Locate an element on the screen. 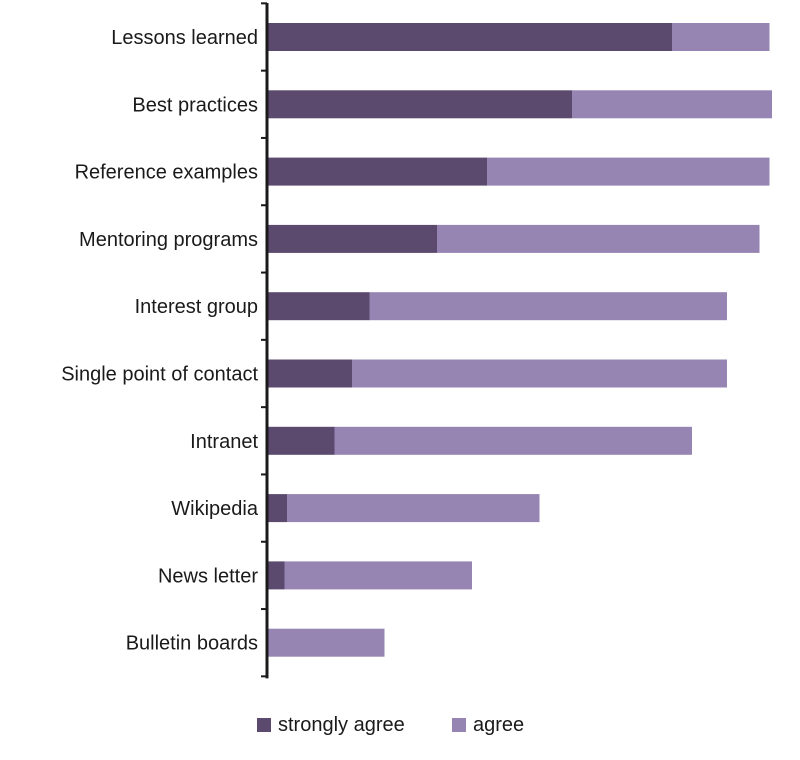 The image size is (800, 760). bar-single-point-of-contact-strongly-agree is located at coordinates (309, 373).